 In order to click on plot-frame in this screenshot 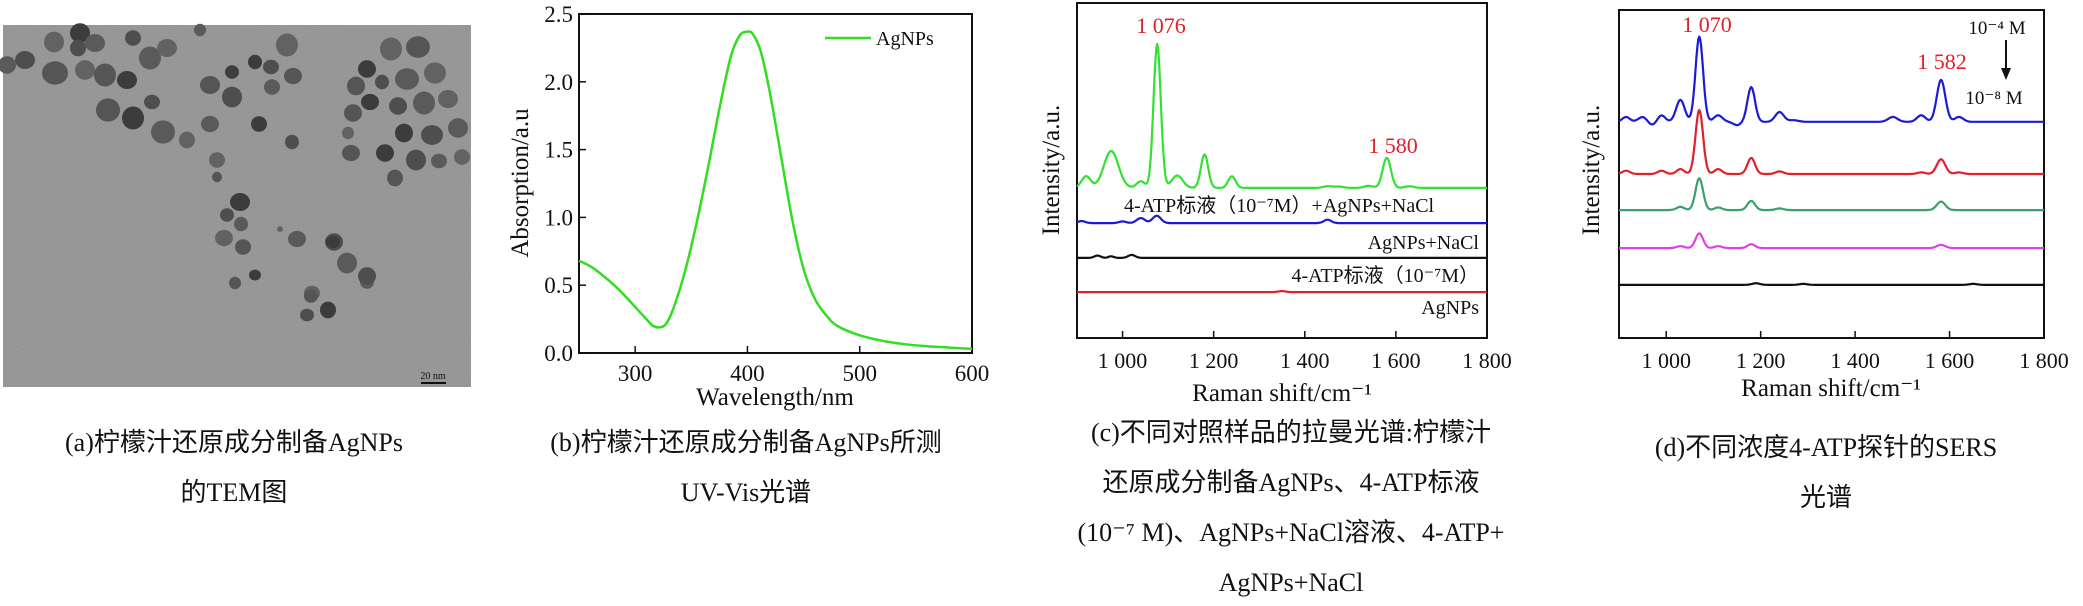, I will do `click(775, 183)`.